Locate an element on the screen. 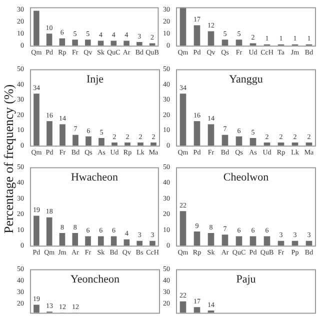 The width and height of the screenshot is (320, 320). chart-title: Paju is located at coordinates (246, 280).